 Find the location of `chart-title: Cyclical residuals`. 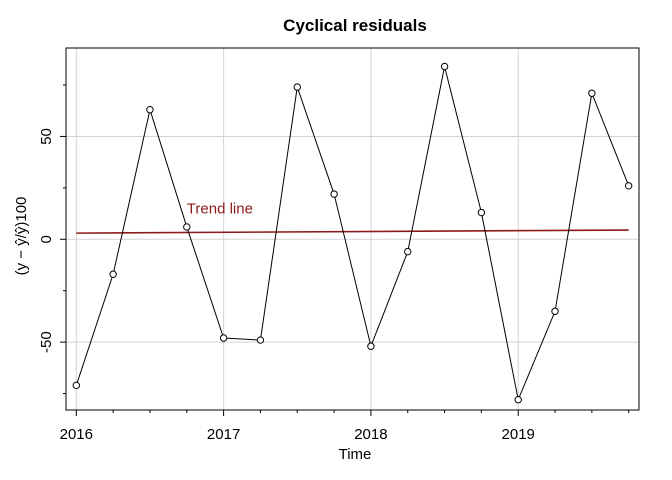

chart-title: Cyclical residuals is located at coordinates (355, 25).